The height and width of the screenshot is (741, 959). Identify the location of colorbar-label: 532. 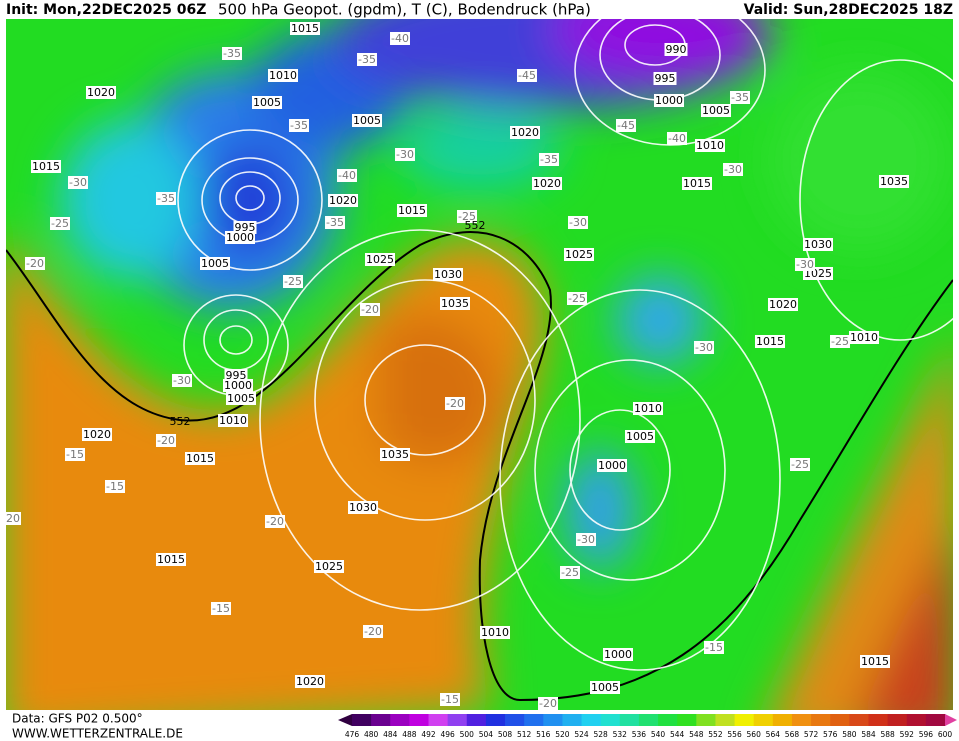
(620, 734).